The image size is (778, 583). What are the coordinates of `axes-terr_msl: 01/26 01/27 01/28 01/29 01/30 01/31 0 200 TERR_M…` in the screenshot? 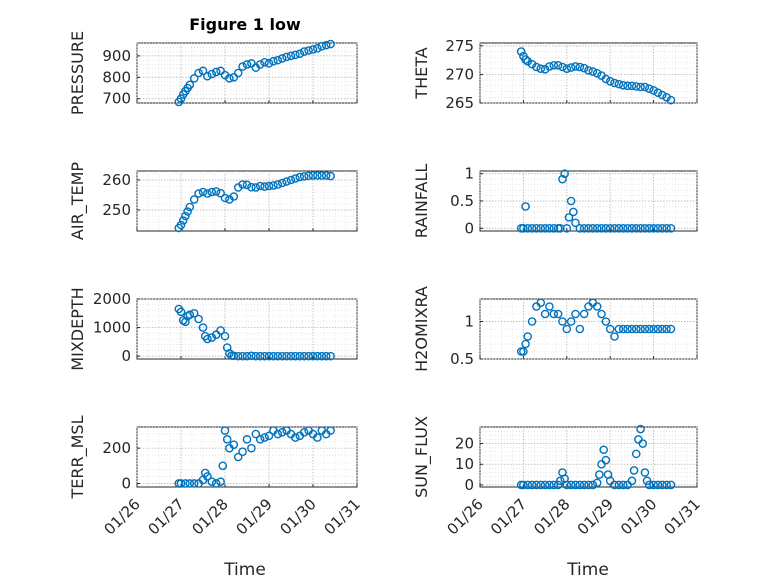 It's located at (216, 476).